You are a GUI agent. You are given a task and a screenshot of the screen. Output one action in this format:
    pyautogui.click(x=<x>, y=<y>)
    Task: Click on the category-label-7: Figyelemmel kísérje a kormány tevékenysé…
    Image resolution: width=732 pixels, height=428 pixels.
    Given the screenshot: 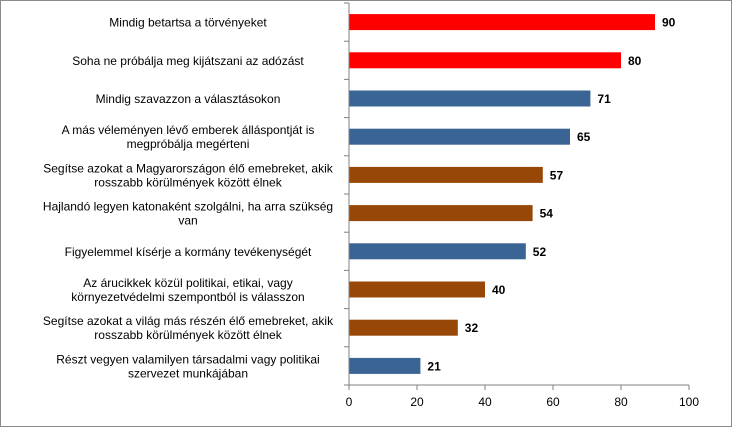 What is the action you would take?
    pyautogui.click(x=188, y=252)
    